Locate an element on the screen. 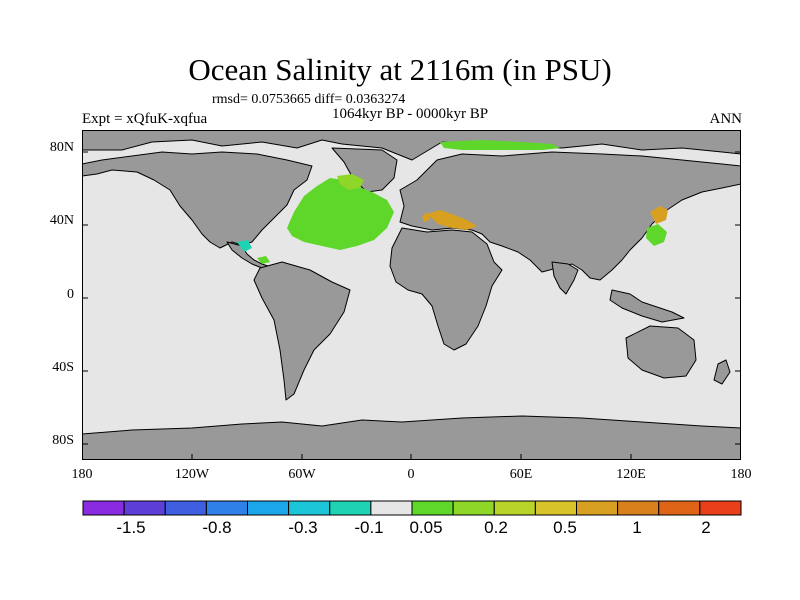  colorbar-label: 1 is located at coordinates (637, 527).